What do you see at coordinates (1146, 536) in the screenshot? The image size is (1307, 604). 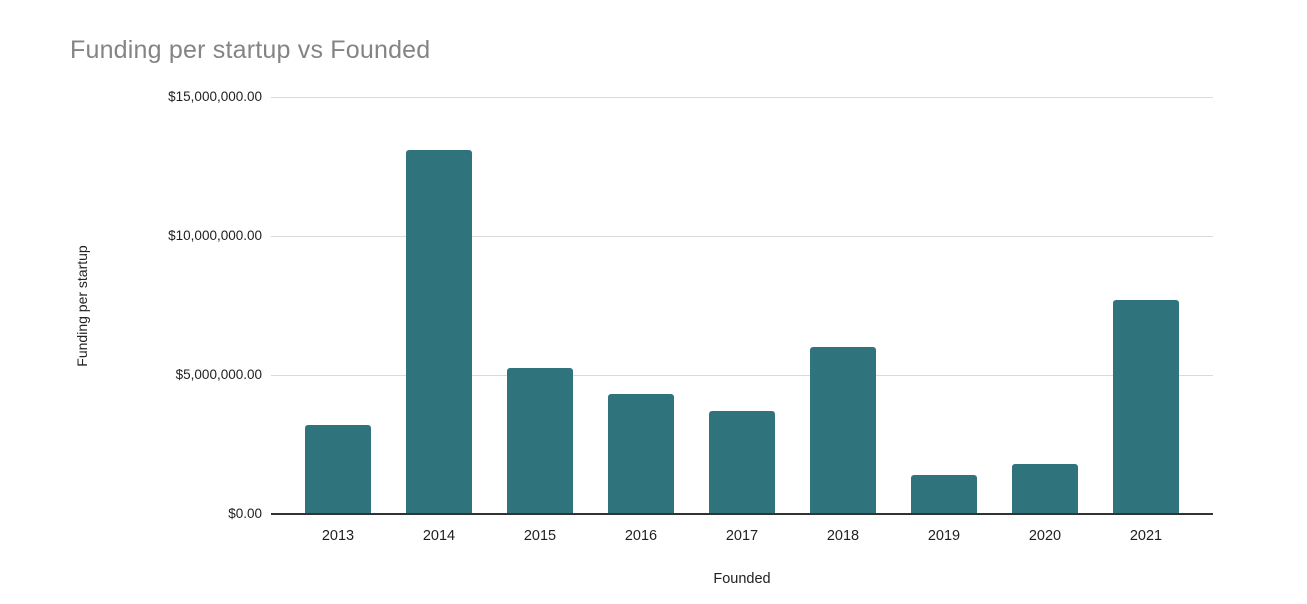 I see `x-tick-label-2021: 2021` at bounding box center [1146, 536].